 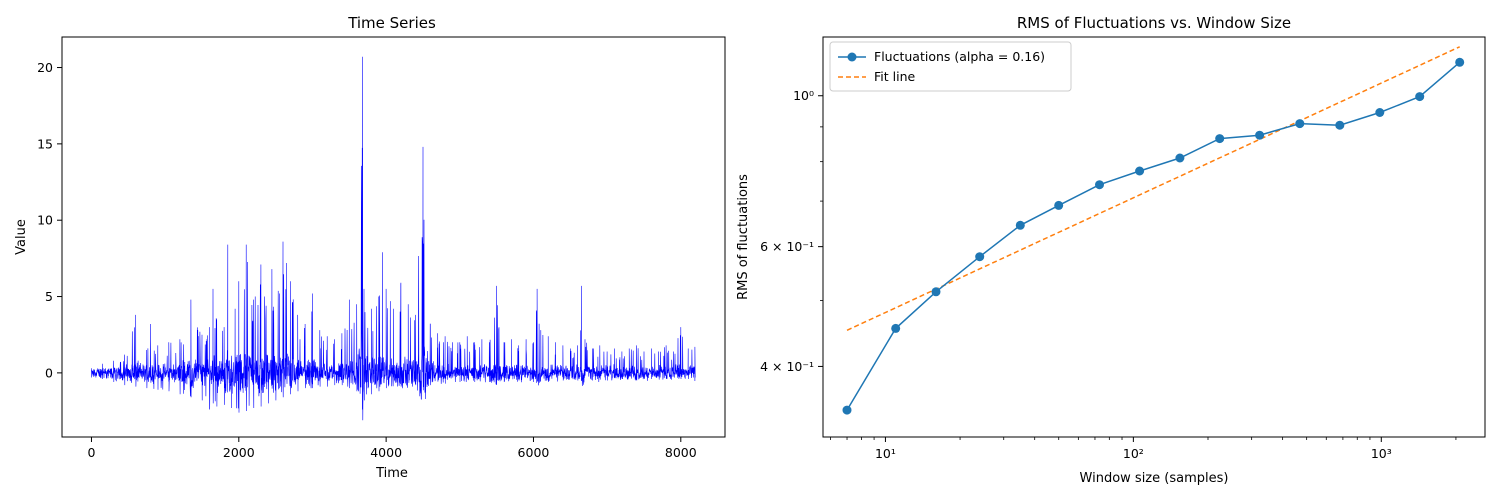 I want to click on rms-title: RMS of Fluctuations vs. Window Size, so click(x=1154, y=23).